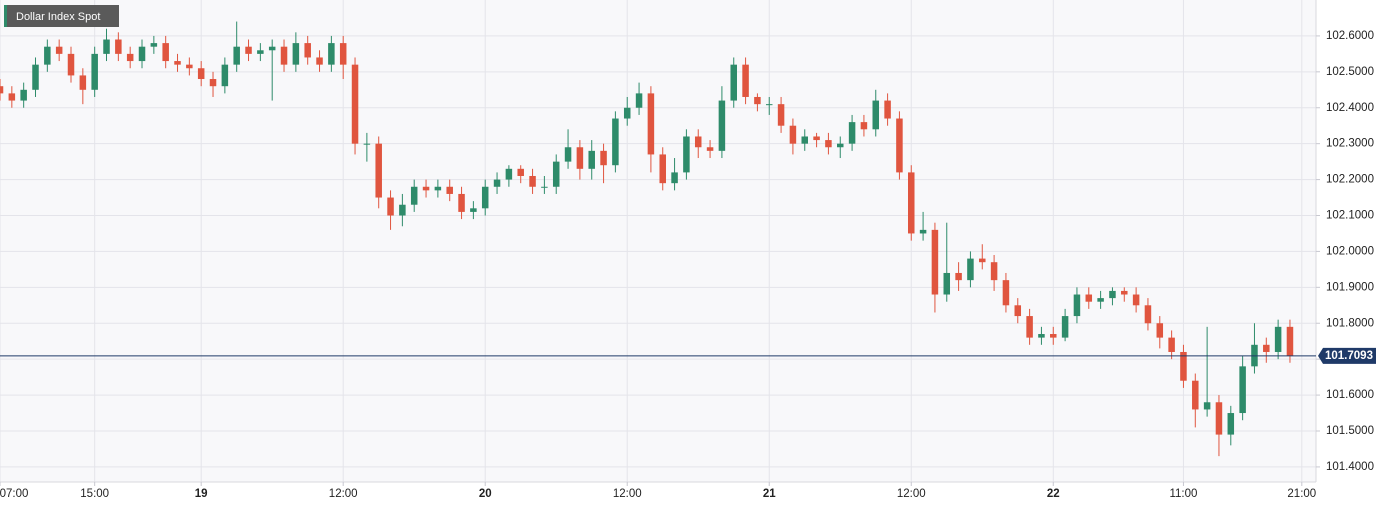  I want to click on y-tick-label: 101.9000, so click(1350, 287).